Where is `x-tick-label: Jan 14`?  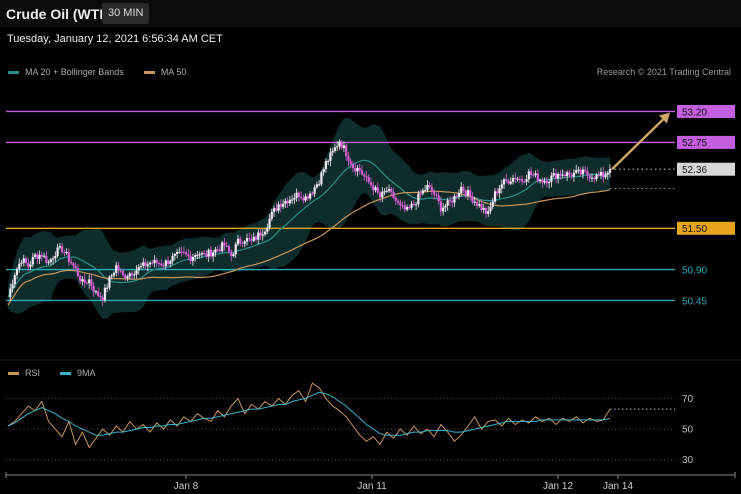 x-tick-label: Jan 14 is located at coordinates (618, 486).